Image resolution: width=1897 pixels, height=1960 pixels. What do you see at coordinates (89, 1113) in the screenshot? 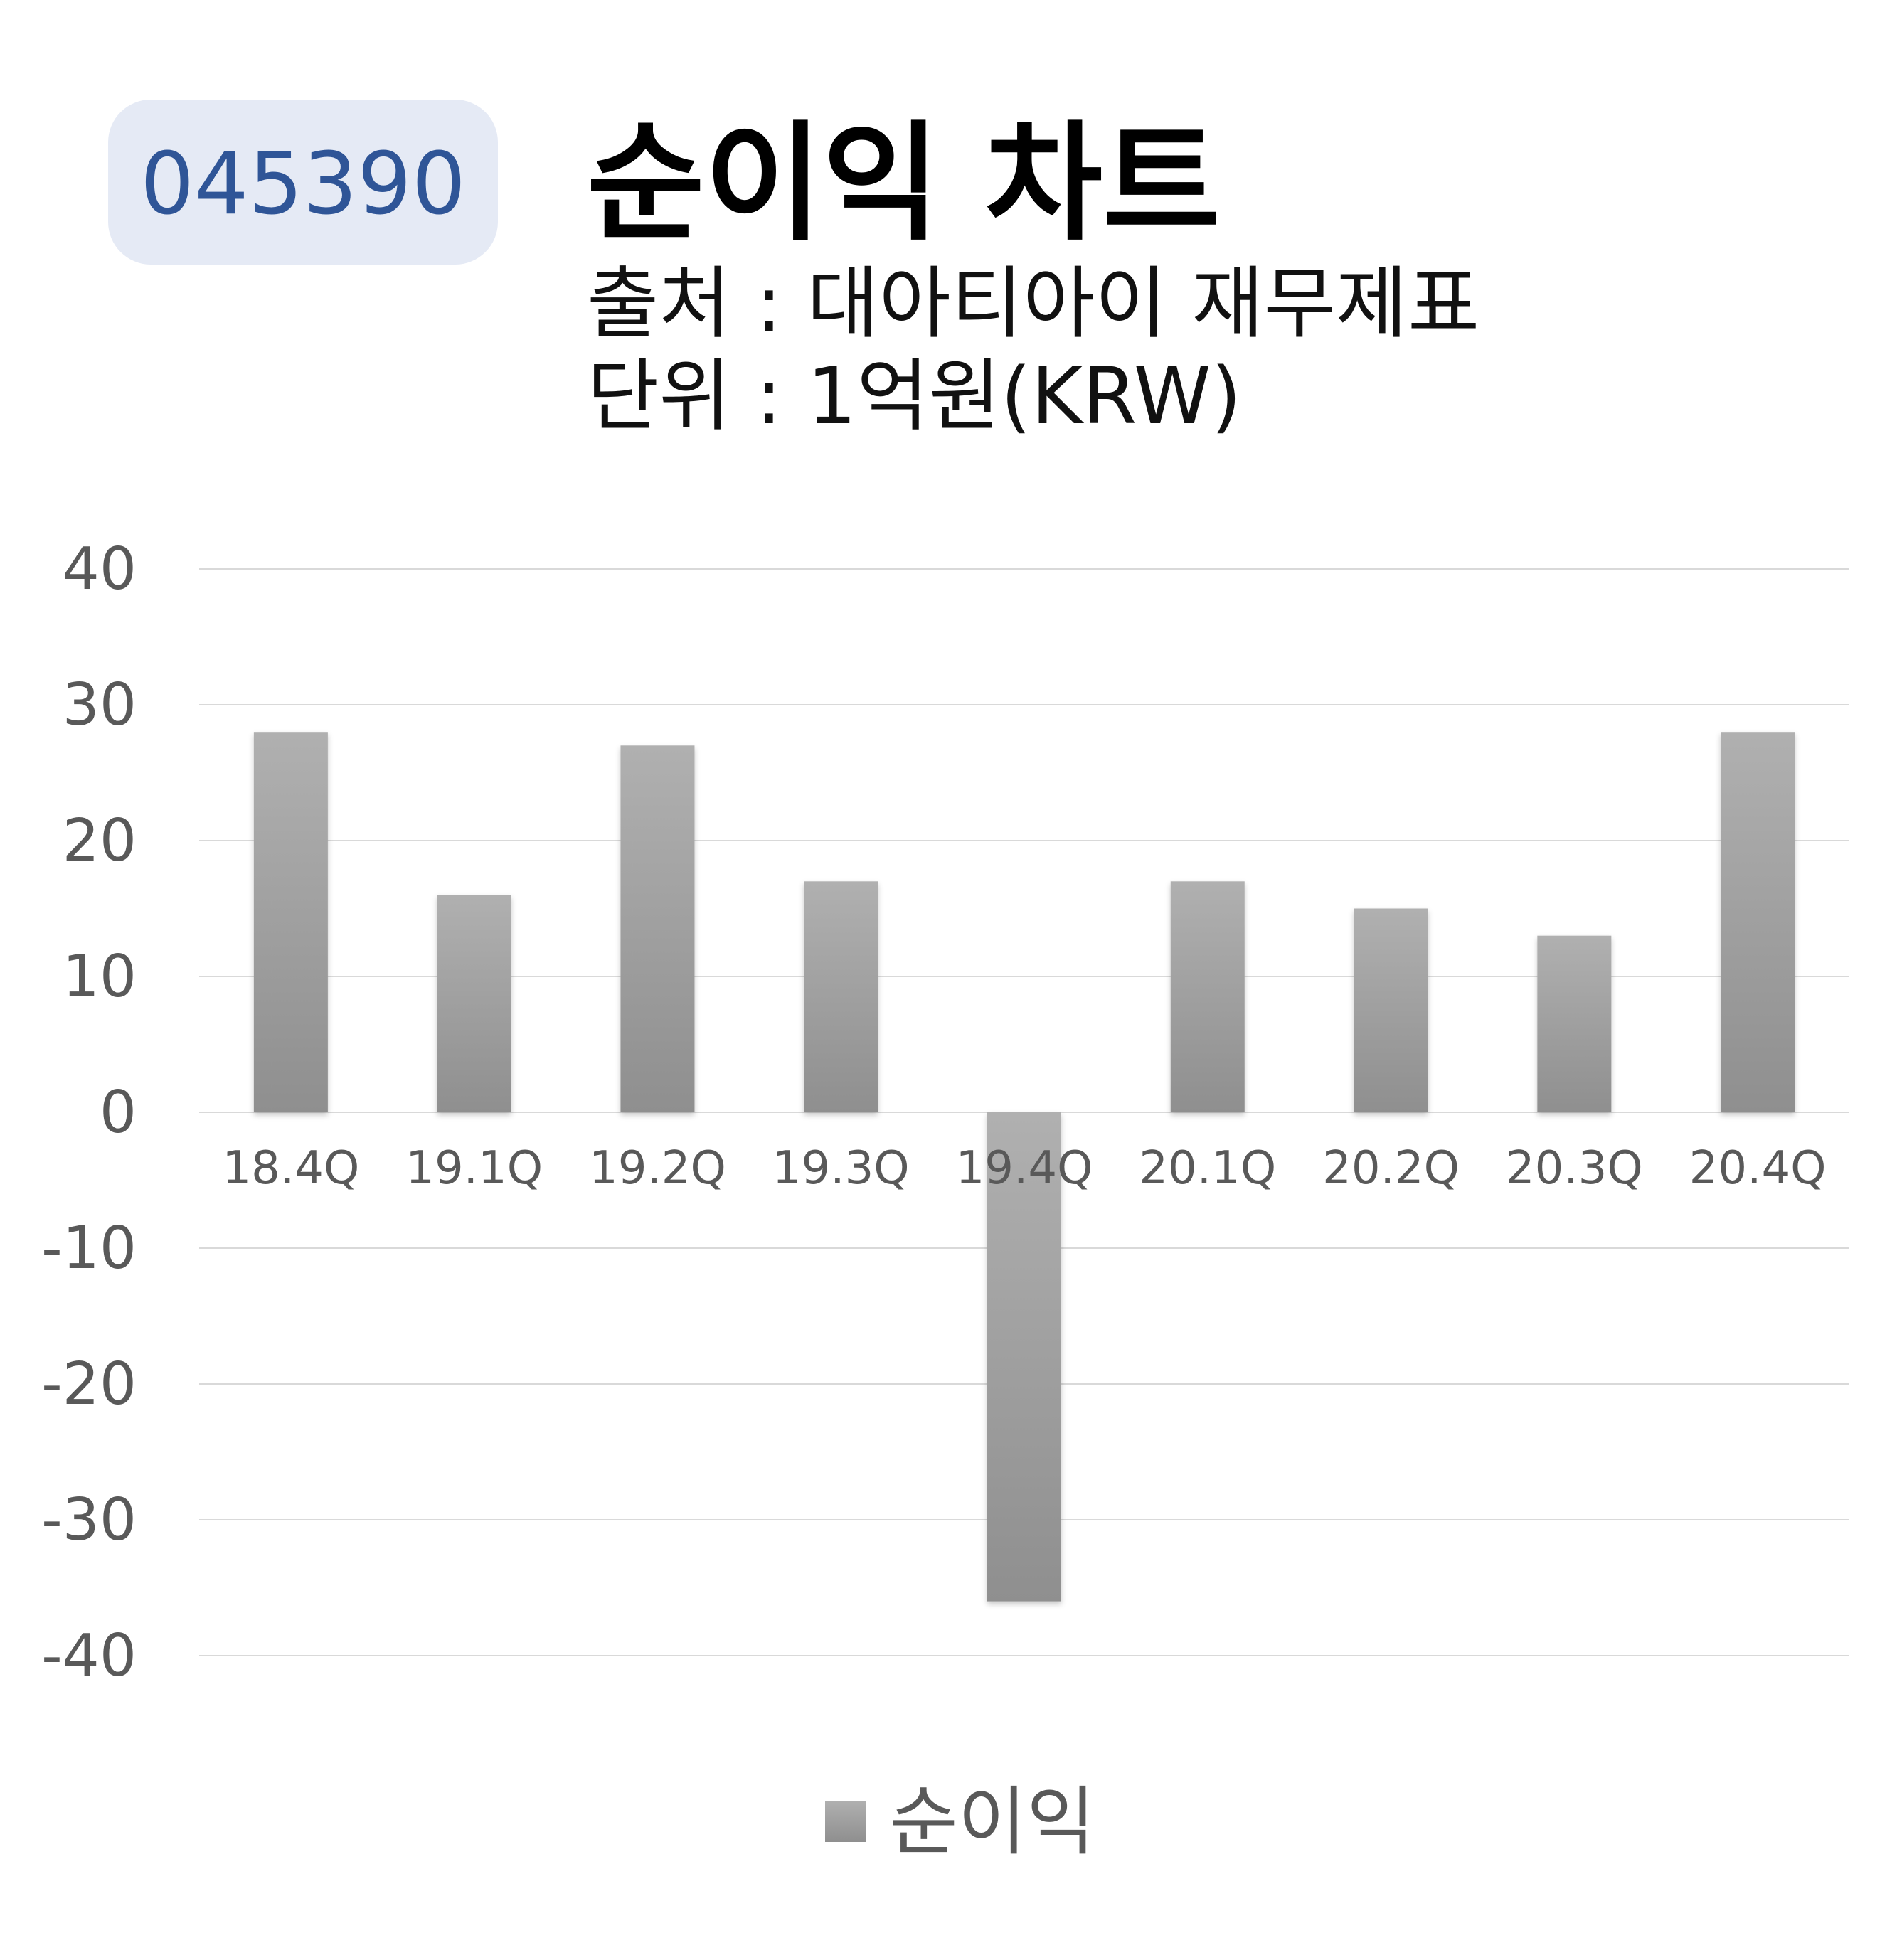
I see `y-axis-tick-labels: 40 30 20 10 0 -10 -20 -30 -40` at bounding box center [89, 1113].